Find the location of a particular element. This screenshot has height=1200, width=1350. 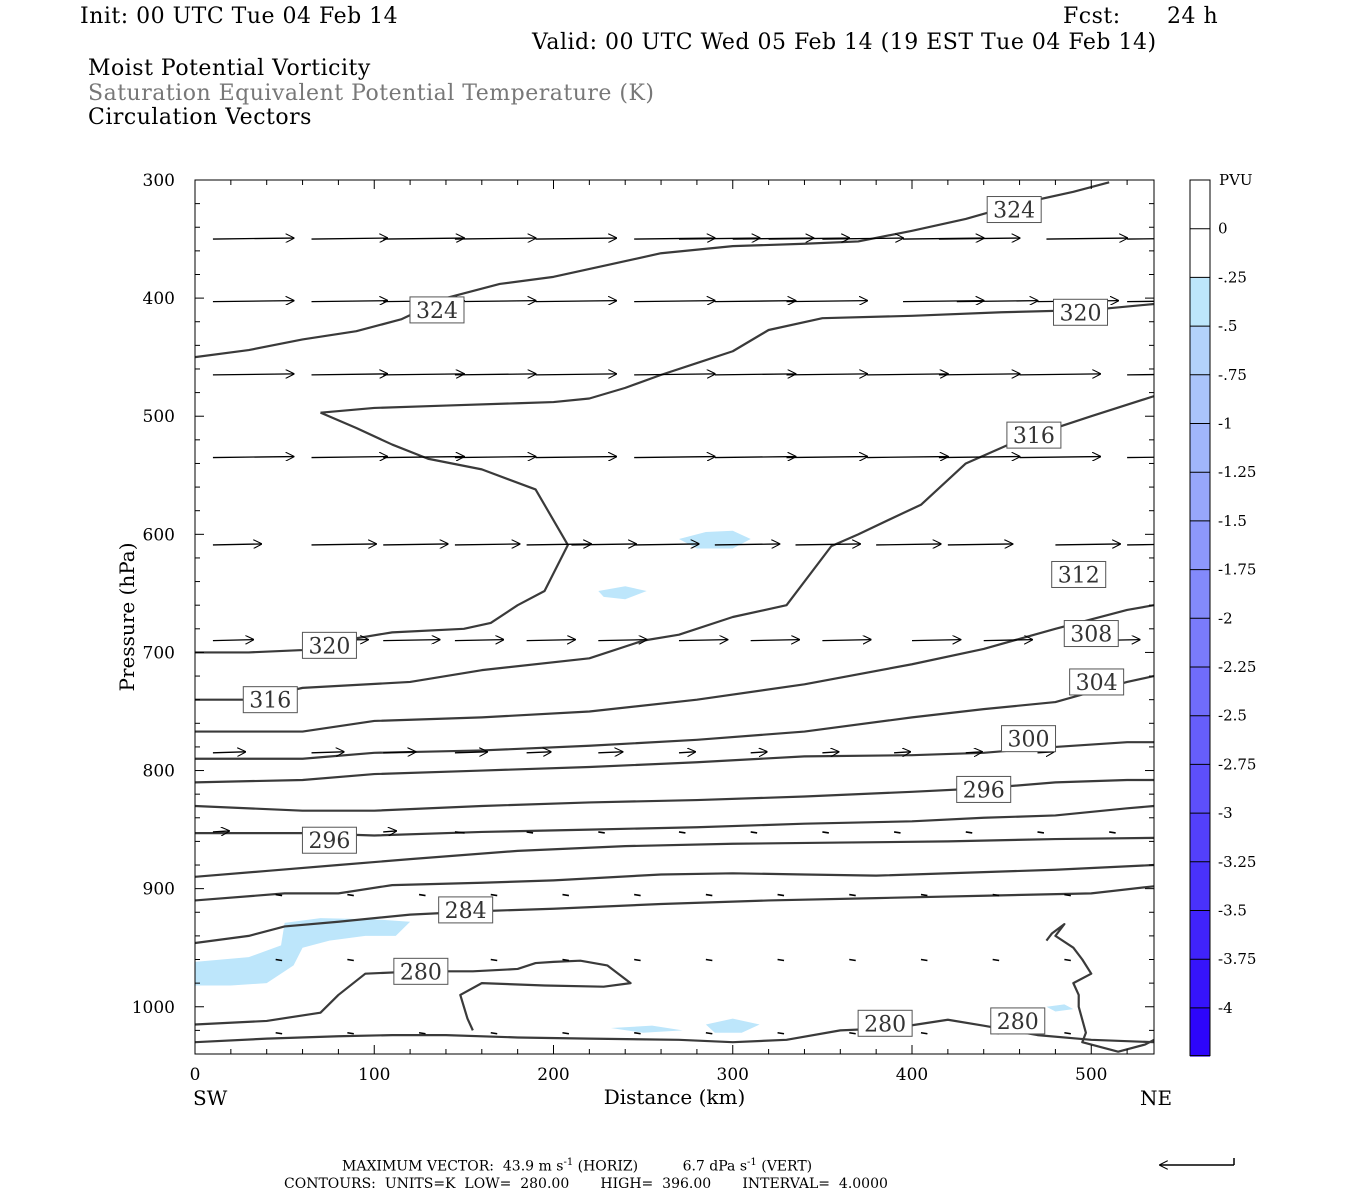

colorbar-label: -3.75 is located at coordinates (1237, 959).